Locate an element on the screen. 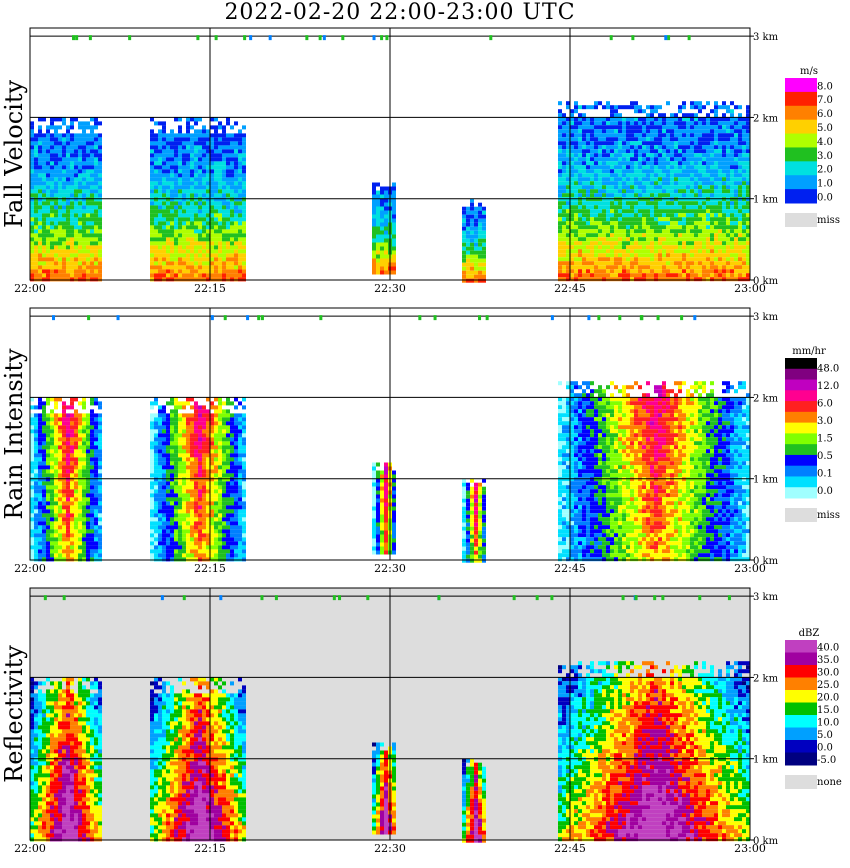 This screenshot has height=868, width=850. colorbar-unit: mm/hr is located at coordinates (809, 351).